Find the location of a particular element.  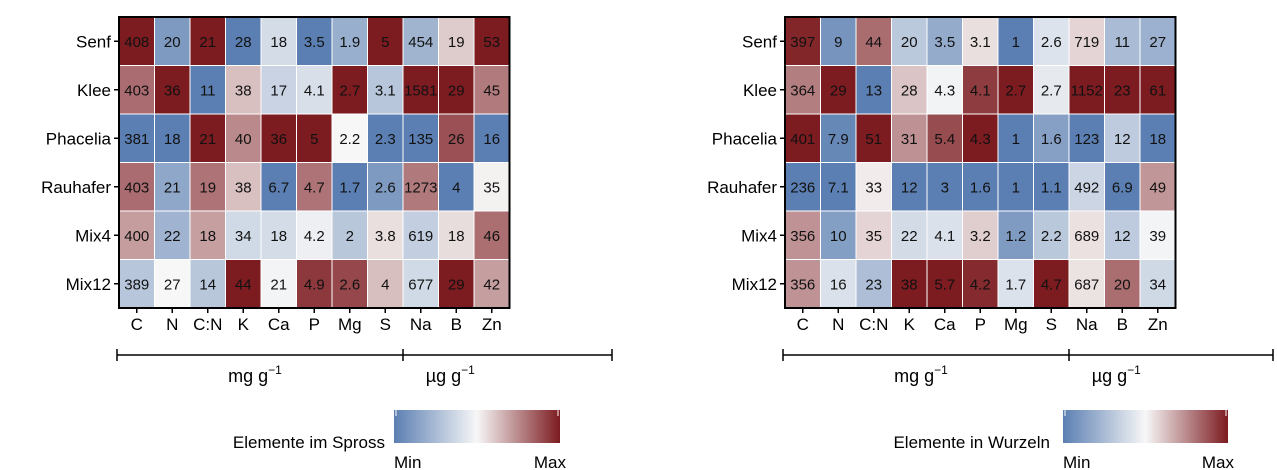

legend-min-label: Min is located at coordinates (1076, 461).